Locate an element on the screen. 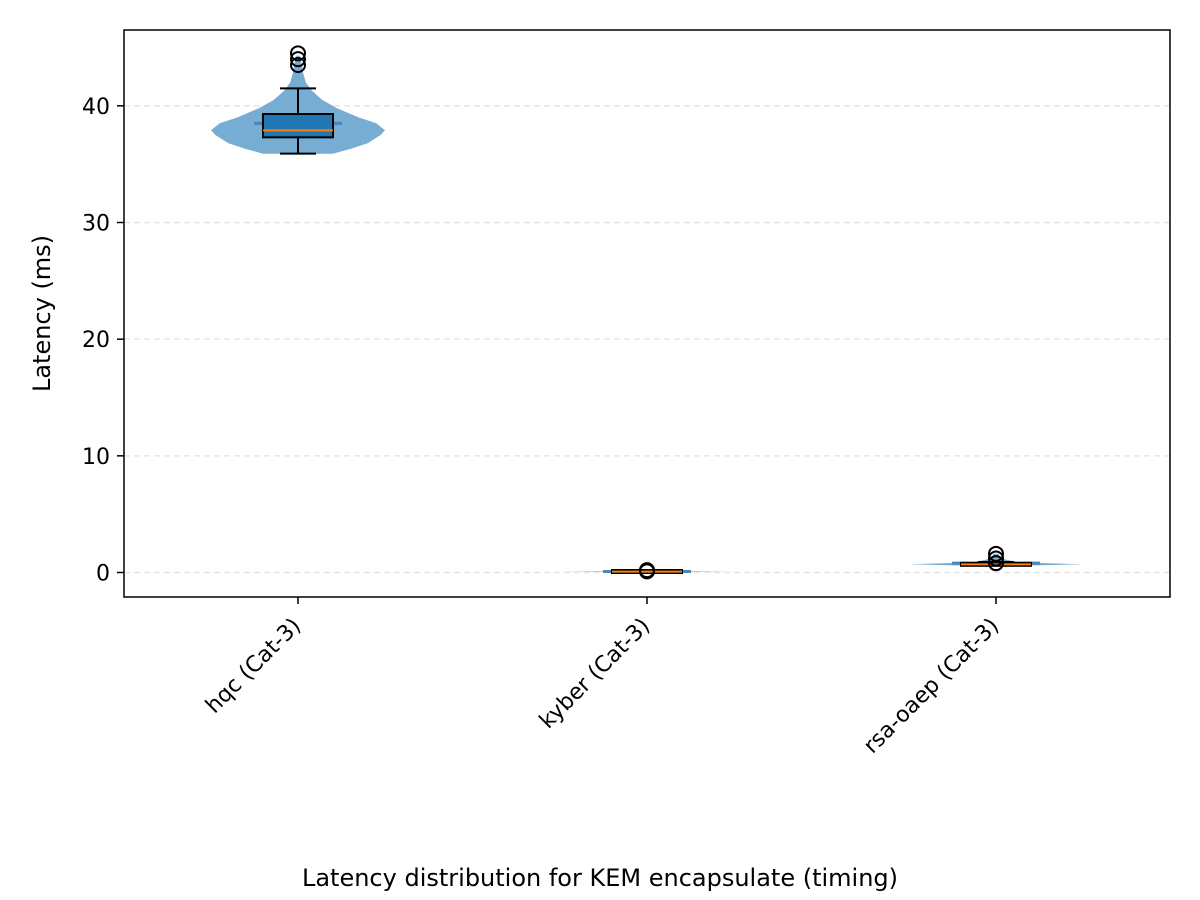  x-axis: hqc (Cat-3) kyber (Cat-3) rsa-oaep (Cat-3) is located at coordinates (602, 678).